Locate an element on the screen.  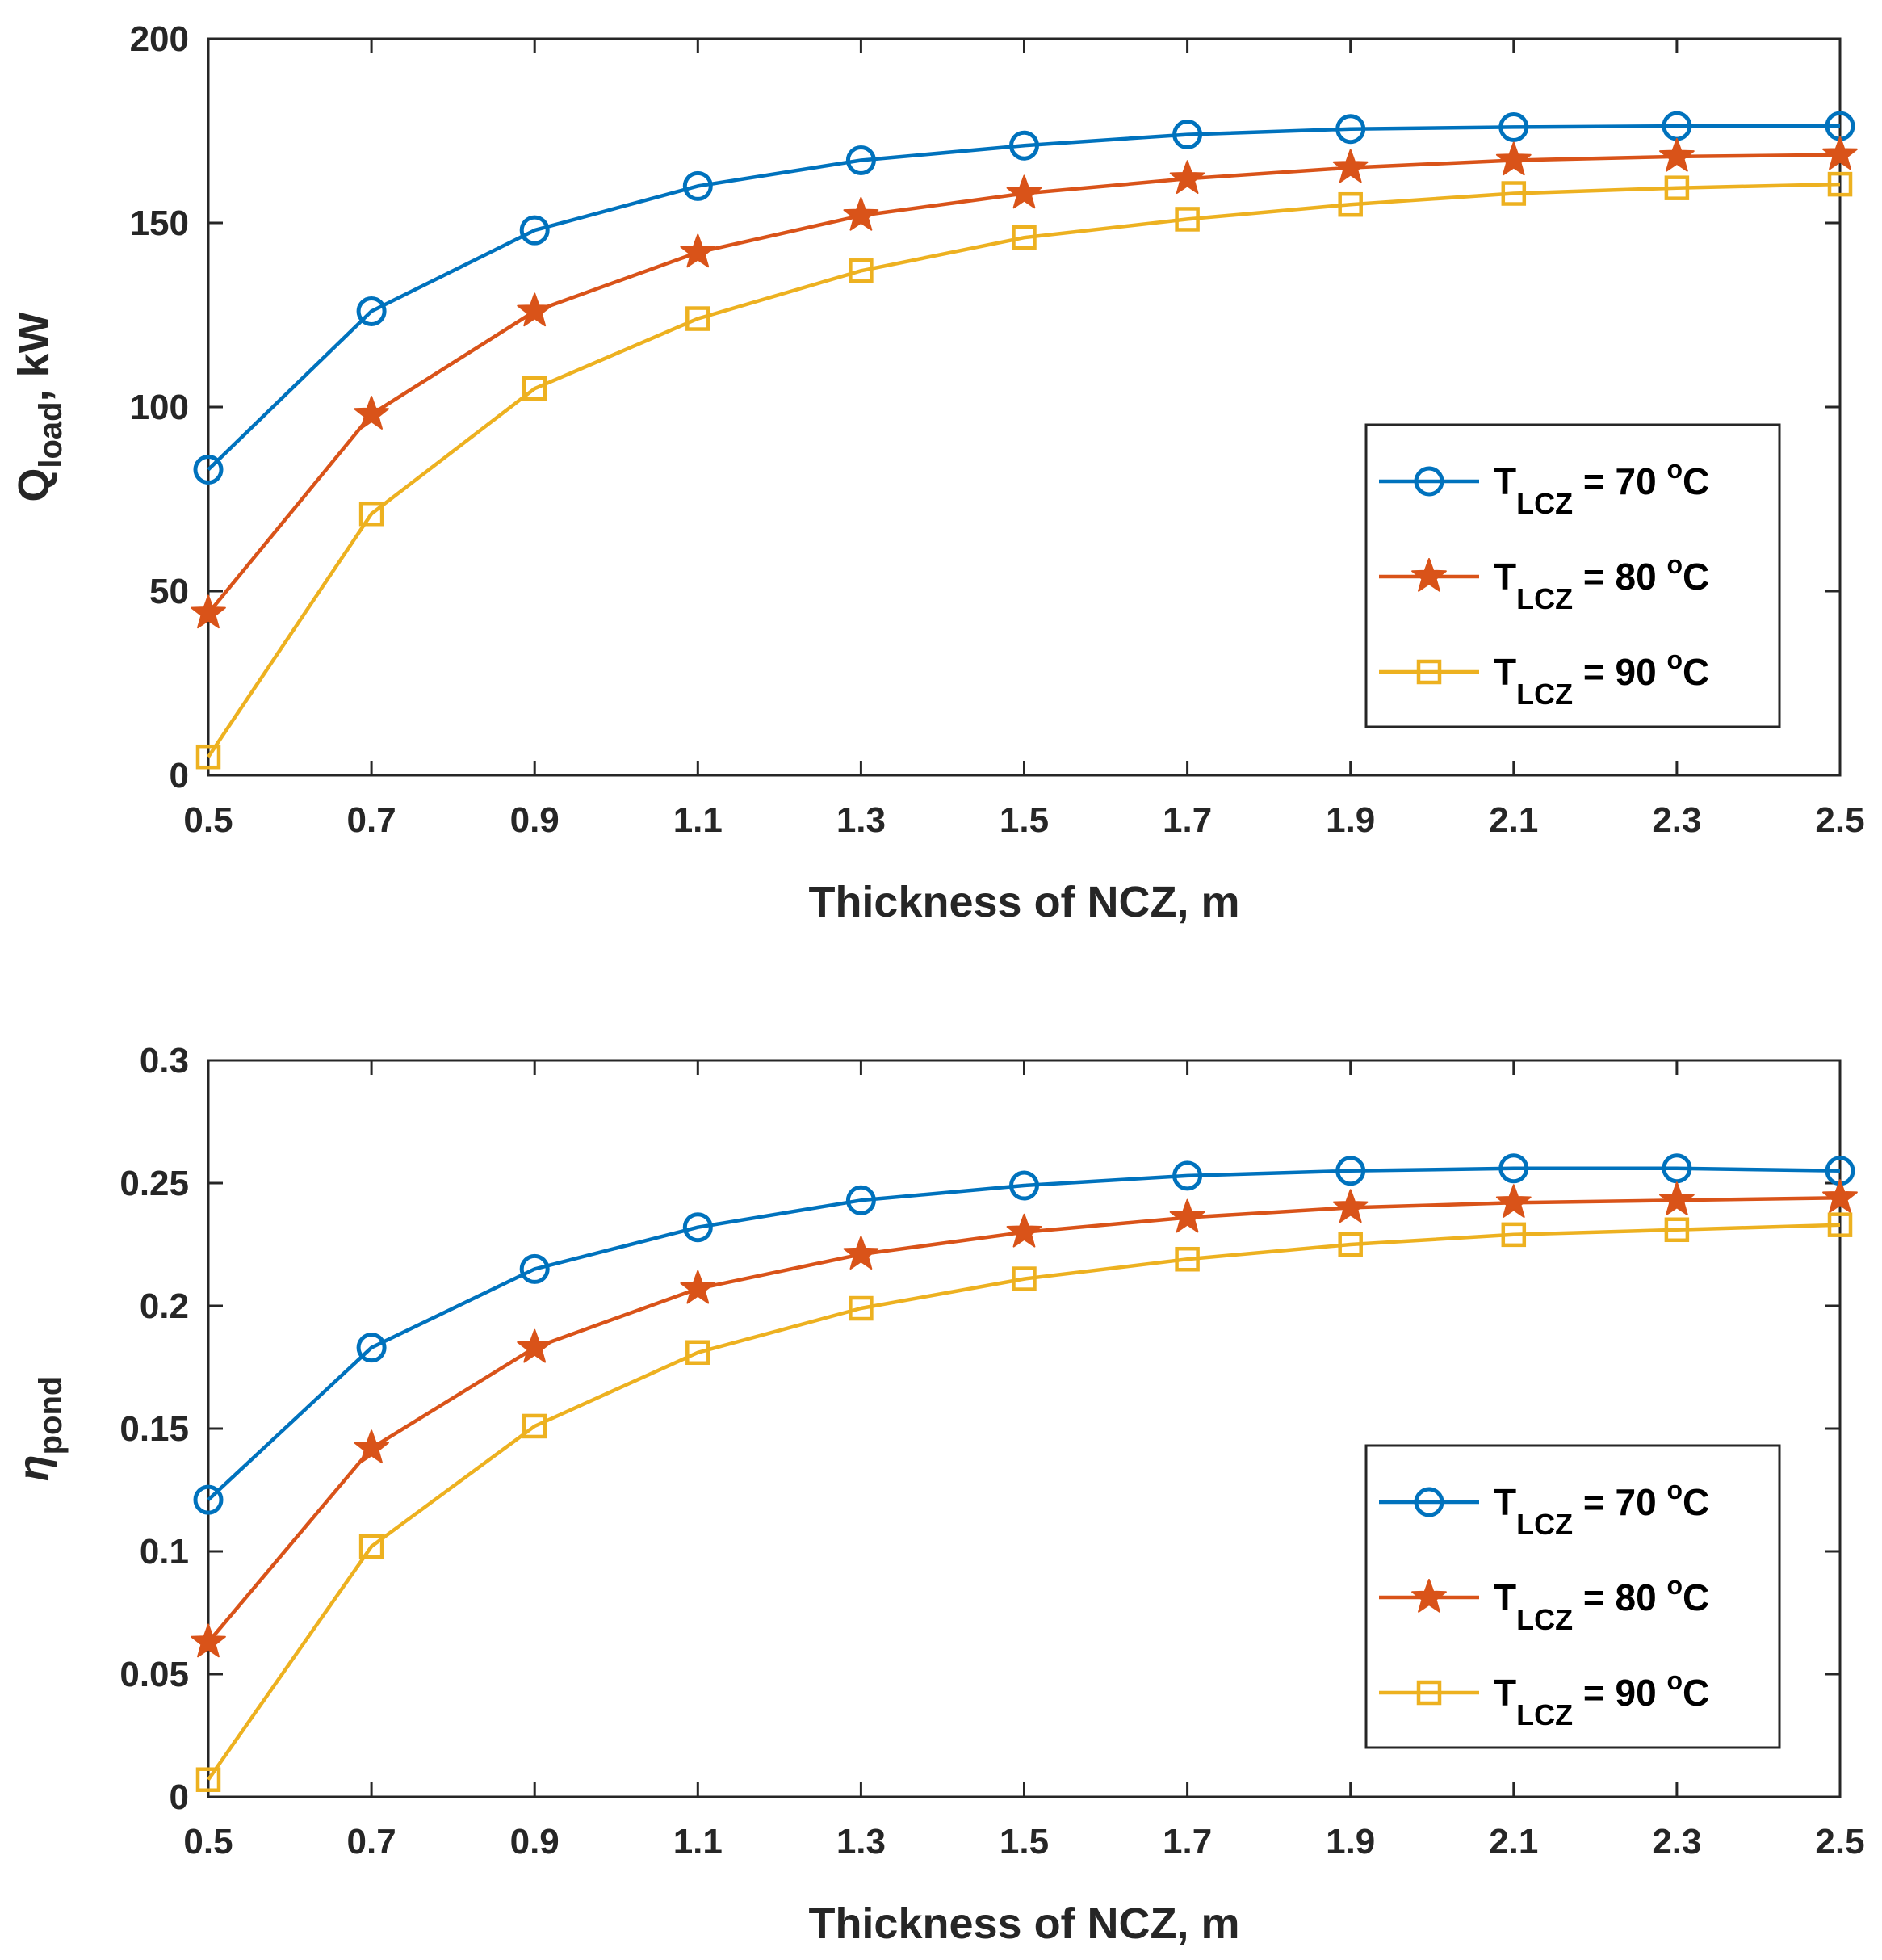
y-tick-label: 100 is located at coordinates (160, 407).